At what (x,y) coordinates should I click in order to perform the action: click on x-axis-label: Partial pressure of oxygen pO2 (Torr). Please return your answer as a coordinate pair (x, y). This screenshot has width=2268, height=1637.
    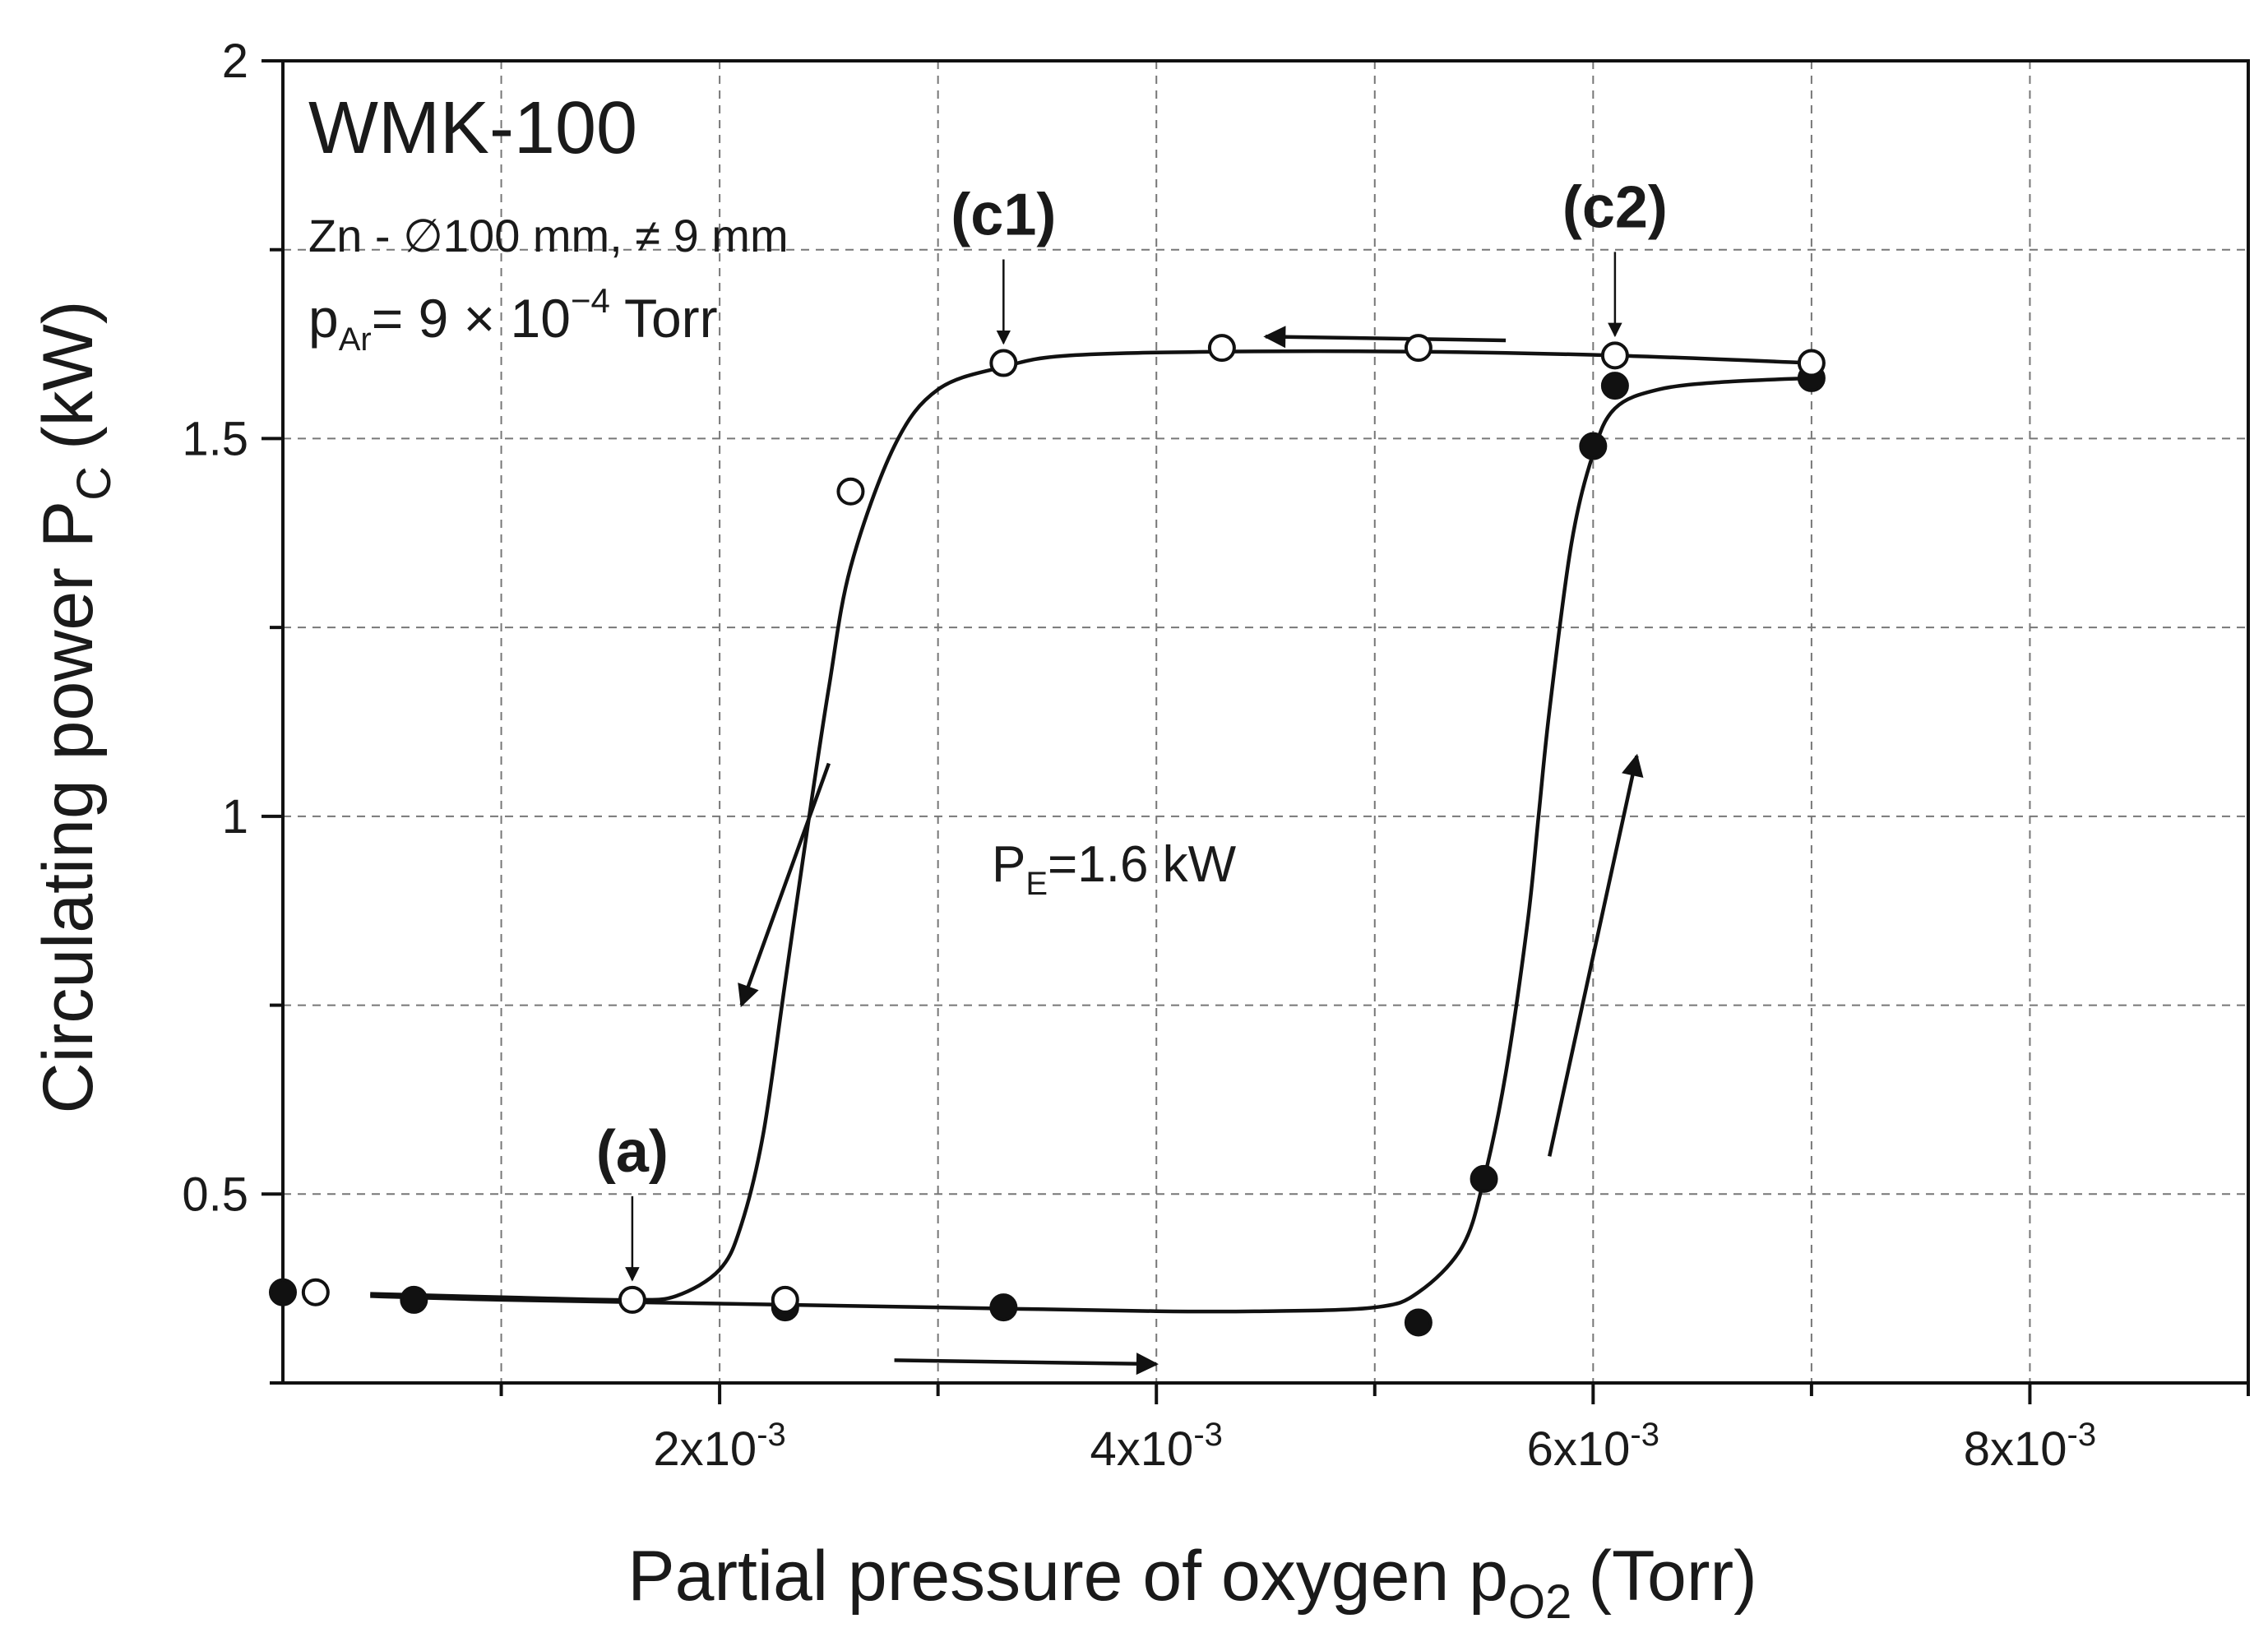
    Looking at the image, I should click on (1192, 1583).